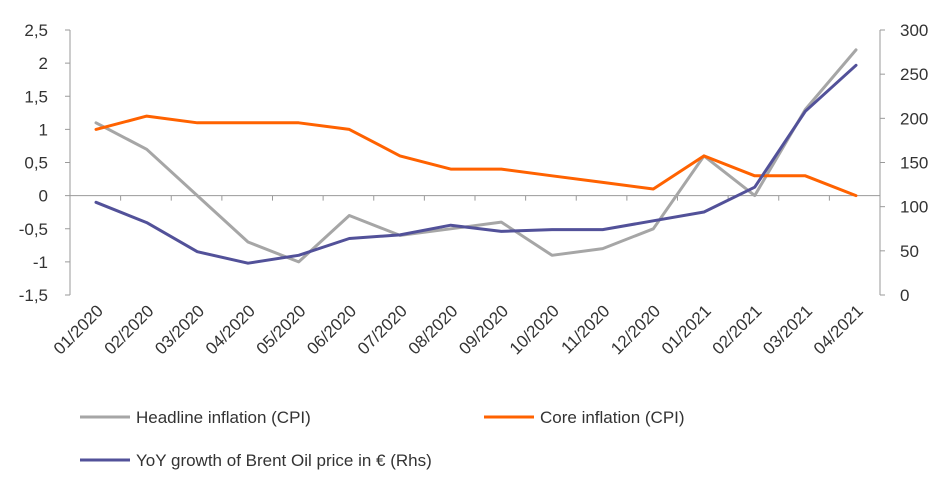  What do you see at coordinates (331, 329) in the screenshot?
I see `x-tick-label: 06/2020` at bounding box center [331, 329].